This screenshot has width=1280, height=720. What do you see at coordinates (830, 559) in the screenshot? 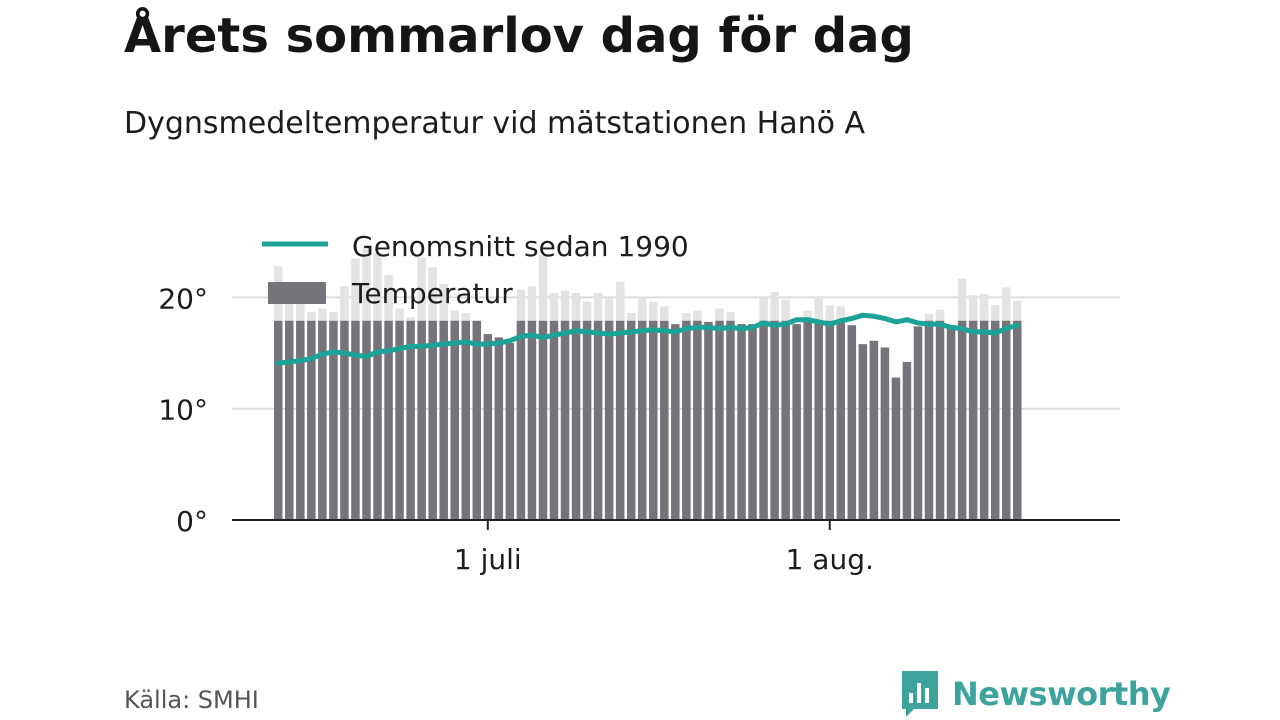
I see `x-tick-label: 1 aug.` at bounding box center [830, 559].